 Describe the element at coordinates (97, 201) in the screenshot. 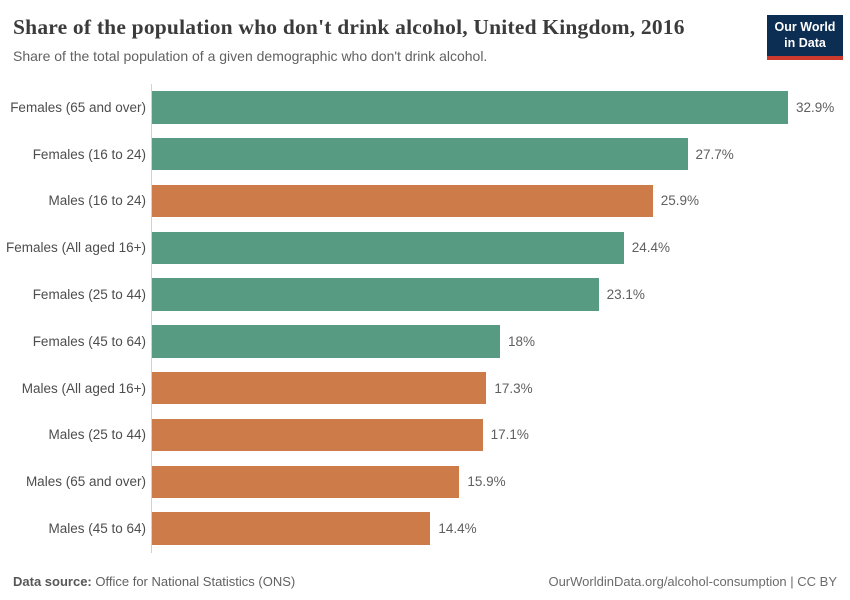

I see `category-label: Males (16 to 24)` at that location.